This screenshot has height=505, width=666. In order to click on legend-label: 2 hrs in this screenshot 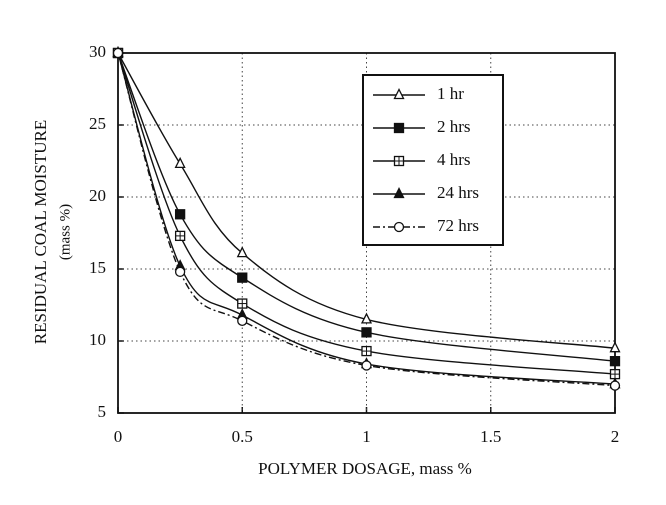, I will do `click(454, 126)`.